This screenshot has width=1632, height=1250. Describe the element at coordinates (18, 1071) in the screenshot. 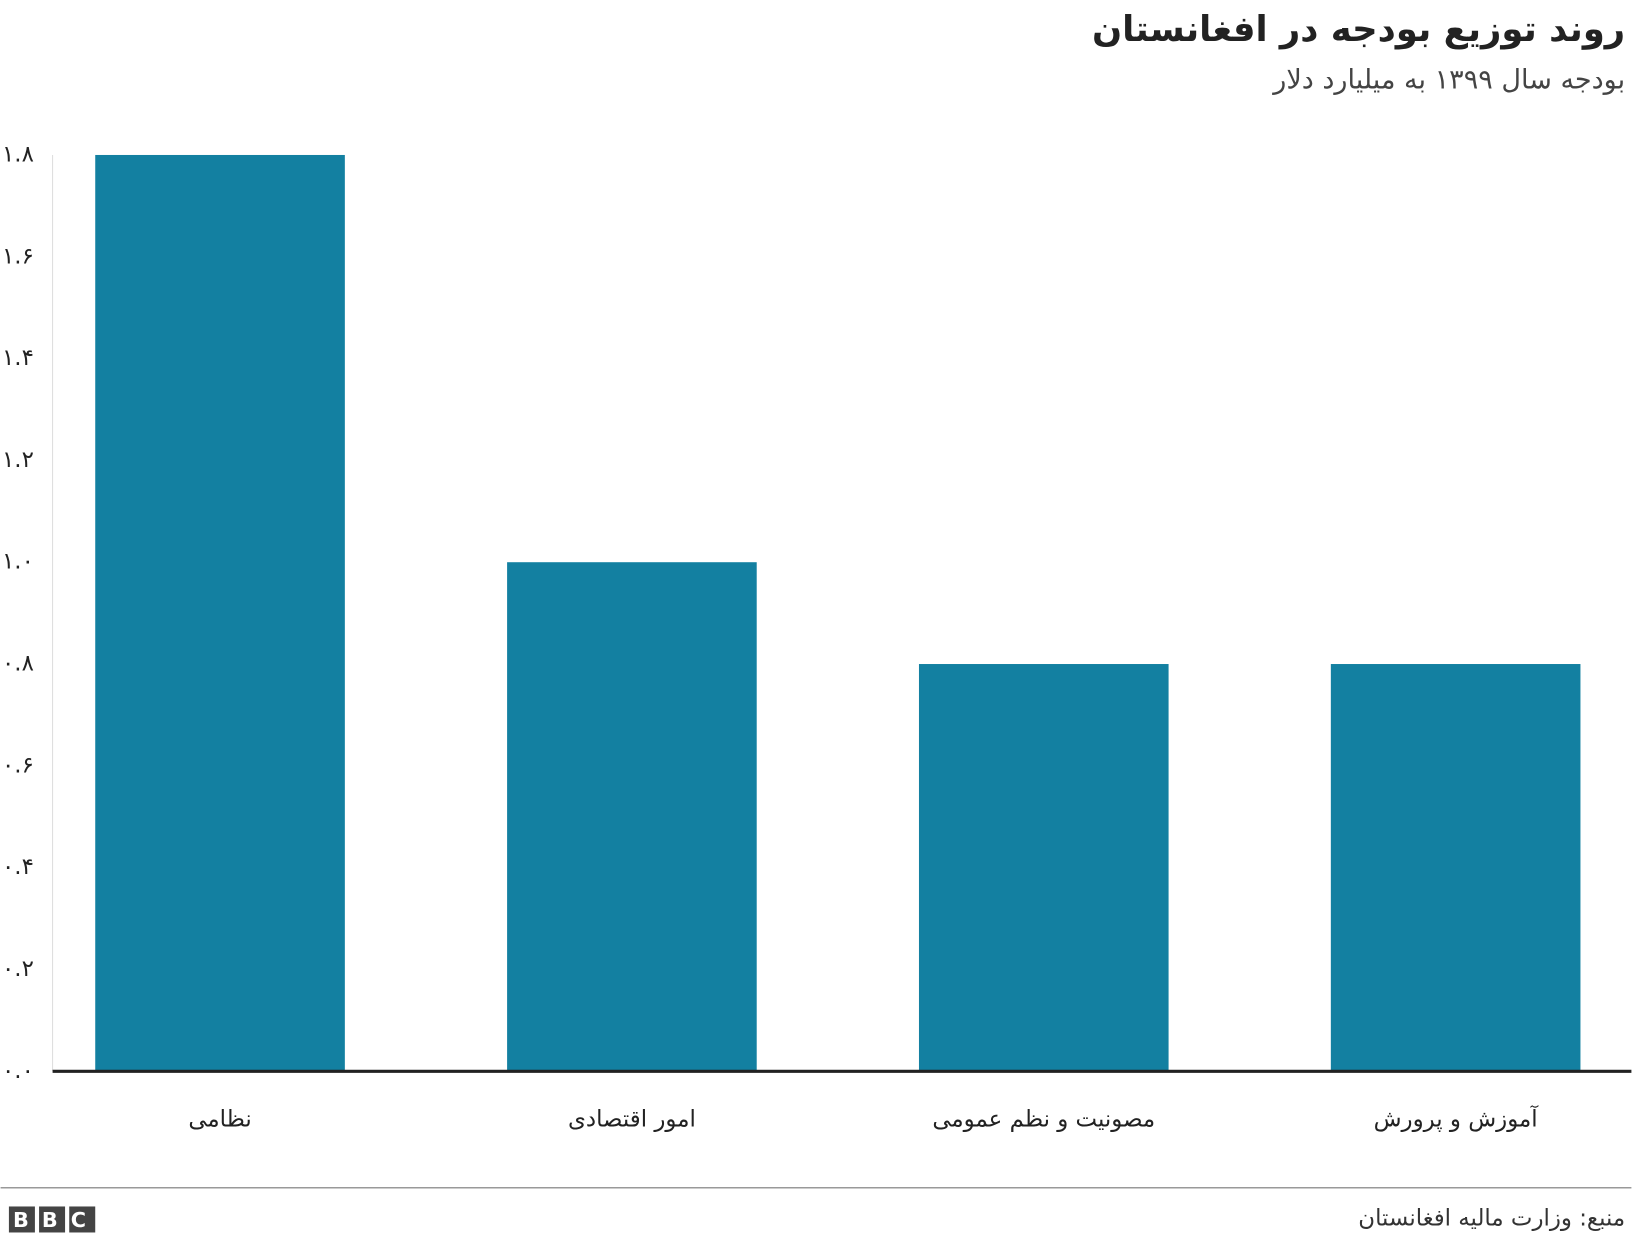

I see `y-tick-label: ۰.۰` at that location.